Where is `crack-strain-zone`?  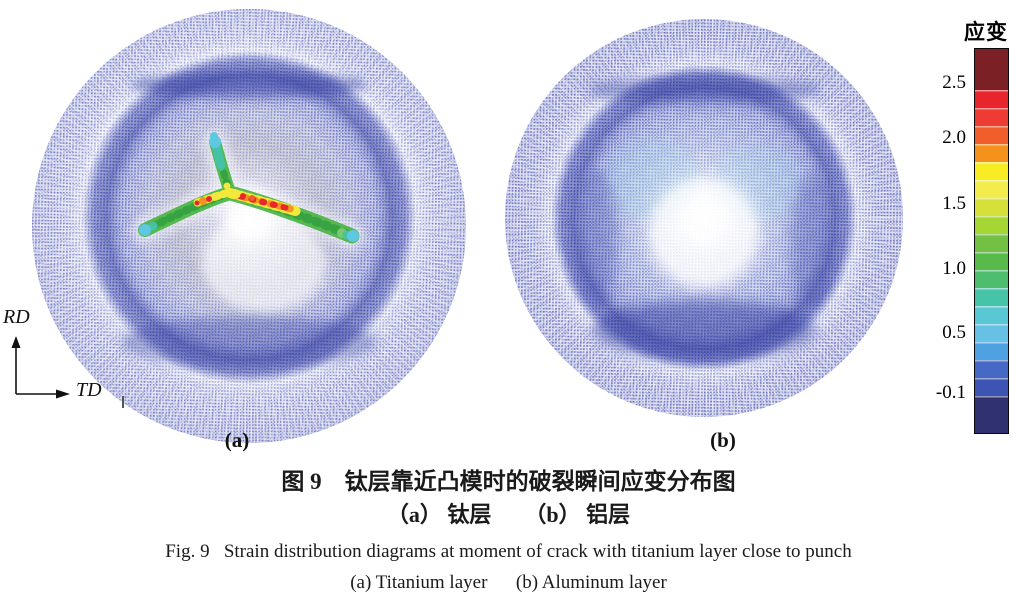
crack-strain-zone is located at coordinates (248, 189).